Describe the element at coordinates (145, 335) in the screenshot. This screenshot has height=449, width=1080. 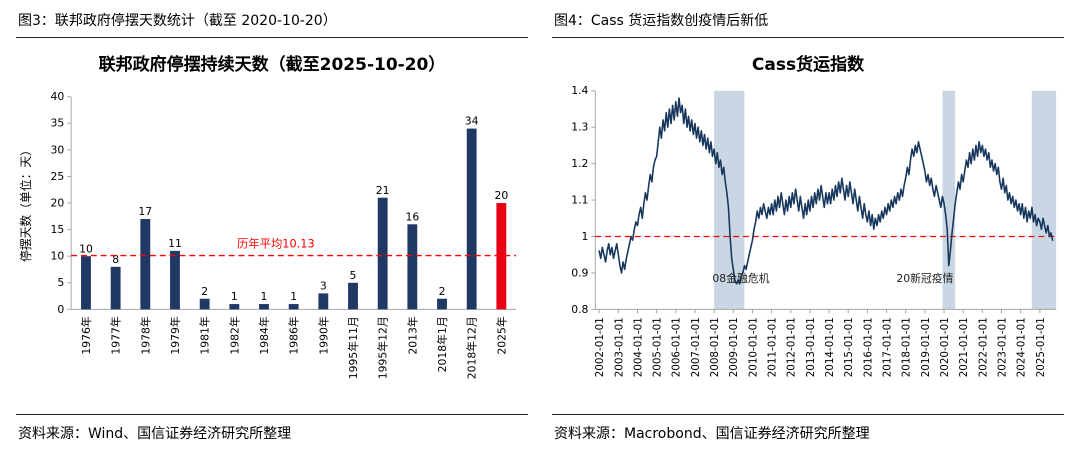
I see `x-tick-label: 1978年` at that location.